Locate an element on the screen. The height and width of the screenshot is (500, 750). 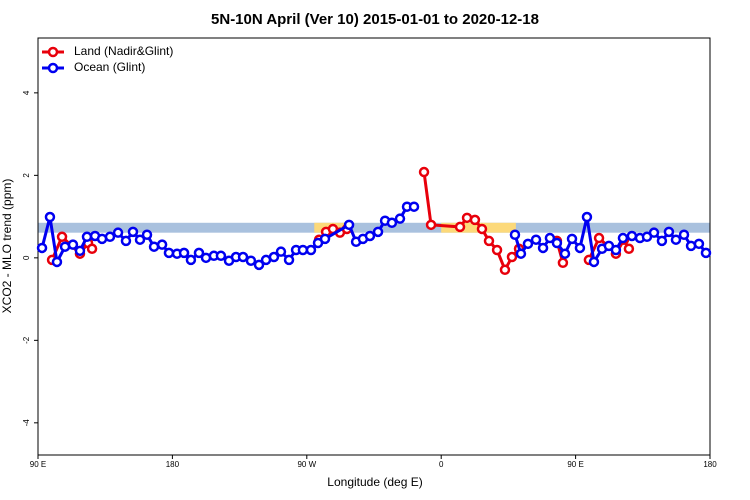
y-tick-label: 0 is located at coordinates (26, 257).